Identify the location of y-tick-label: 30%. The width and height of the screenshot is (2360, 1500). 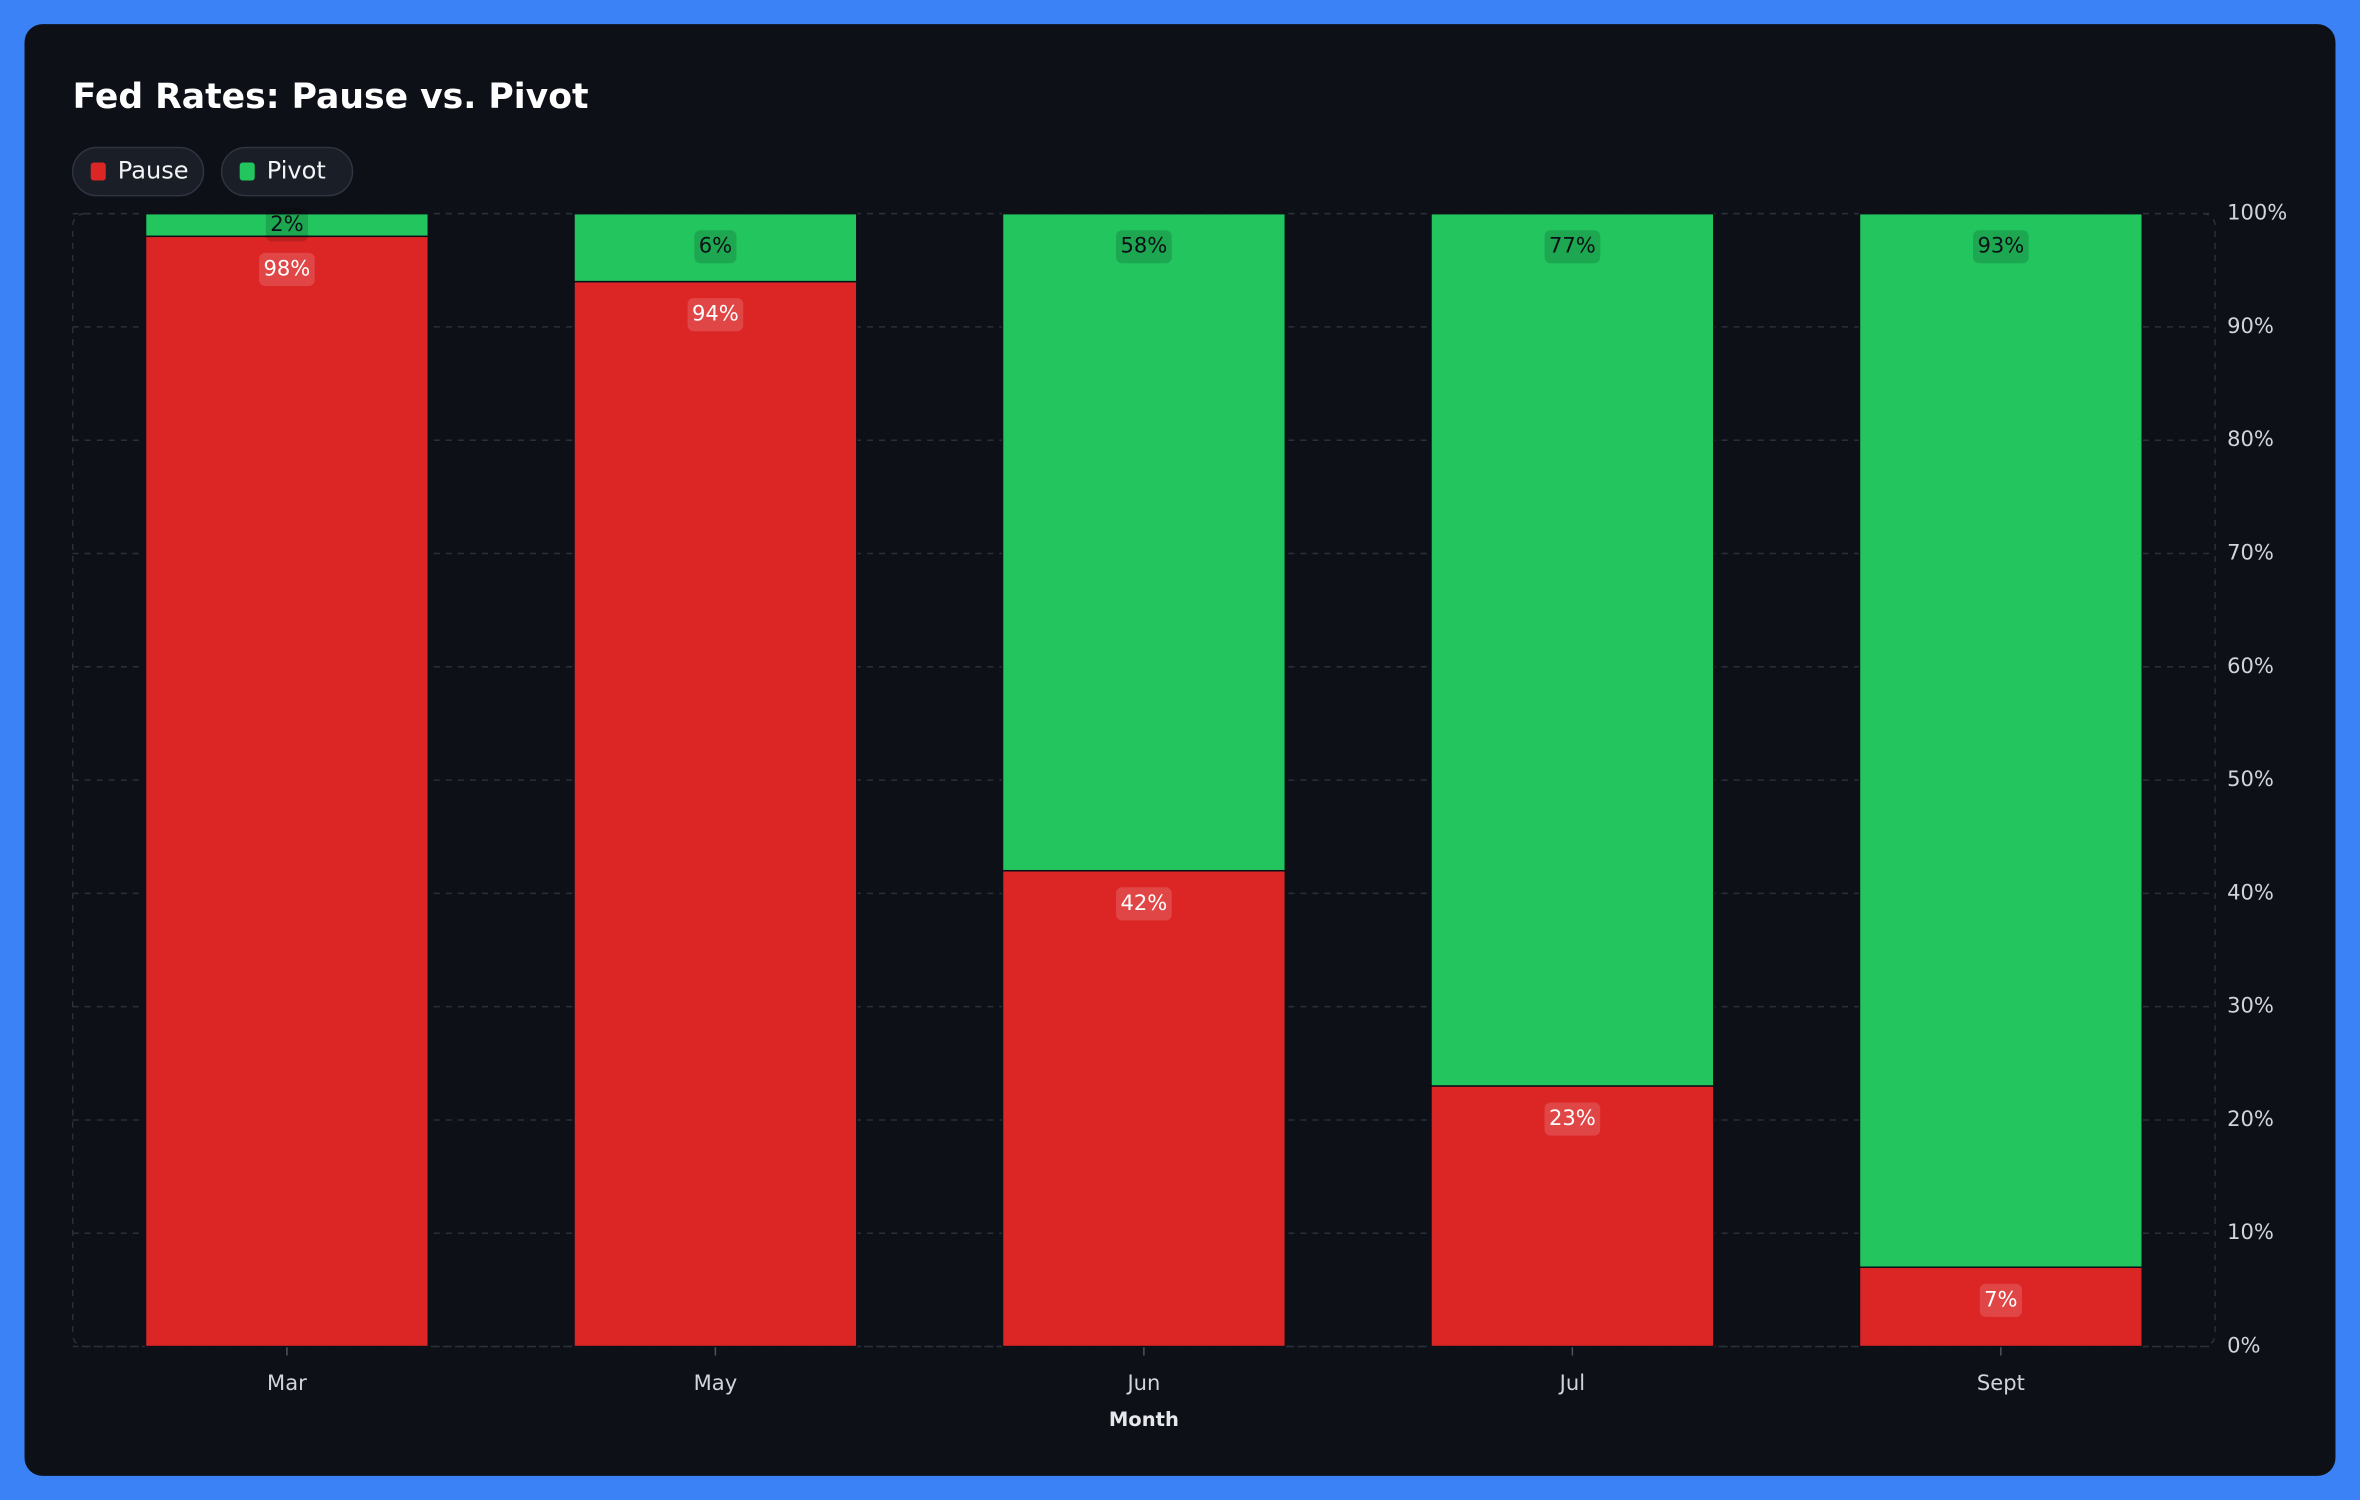
(2250, 1005).